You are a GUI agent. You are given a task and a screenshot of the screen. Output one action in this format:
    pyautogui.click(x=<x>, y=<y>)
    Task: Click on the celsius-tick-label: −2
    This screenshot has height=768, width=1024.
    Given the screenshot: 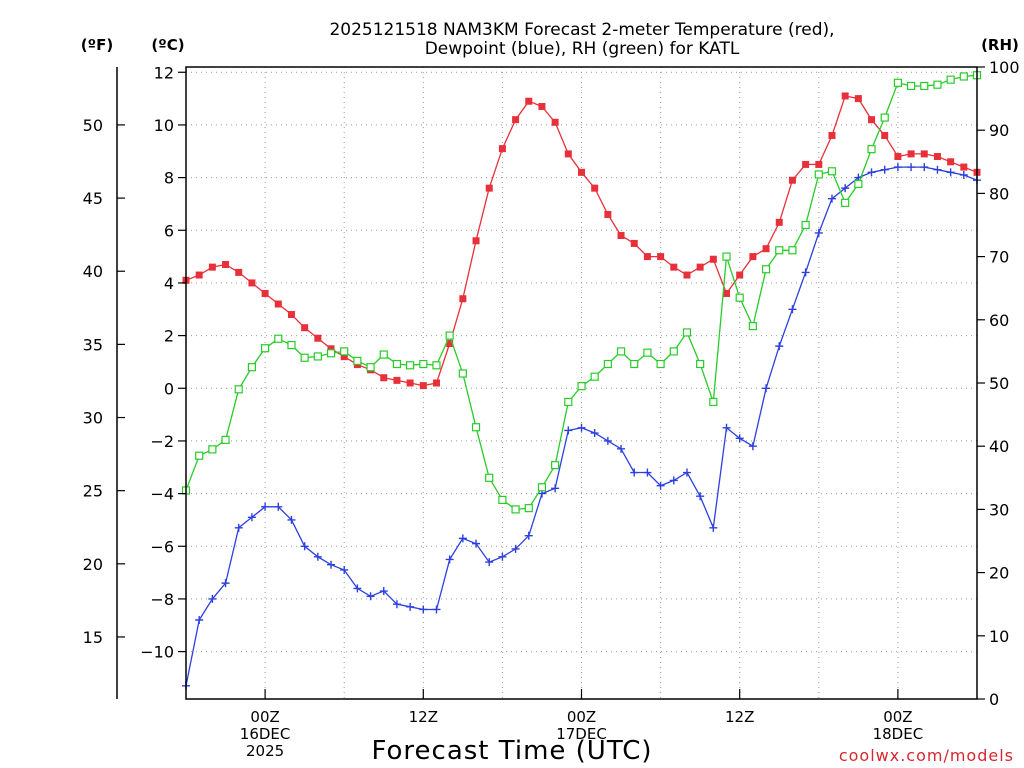 What is the action you would take?
    pyautogui.click(x=162, y=441)
    